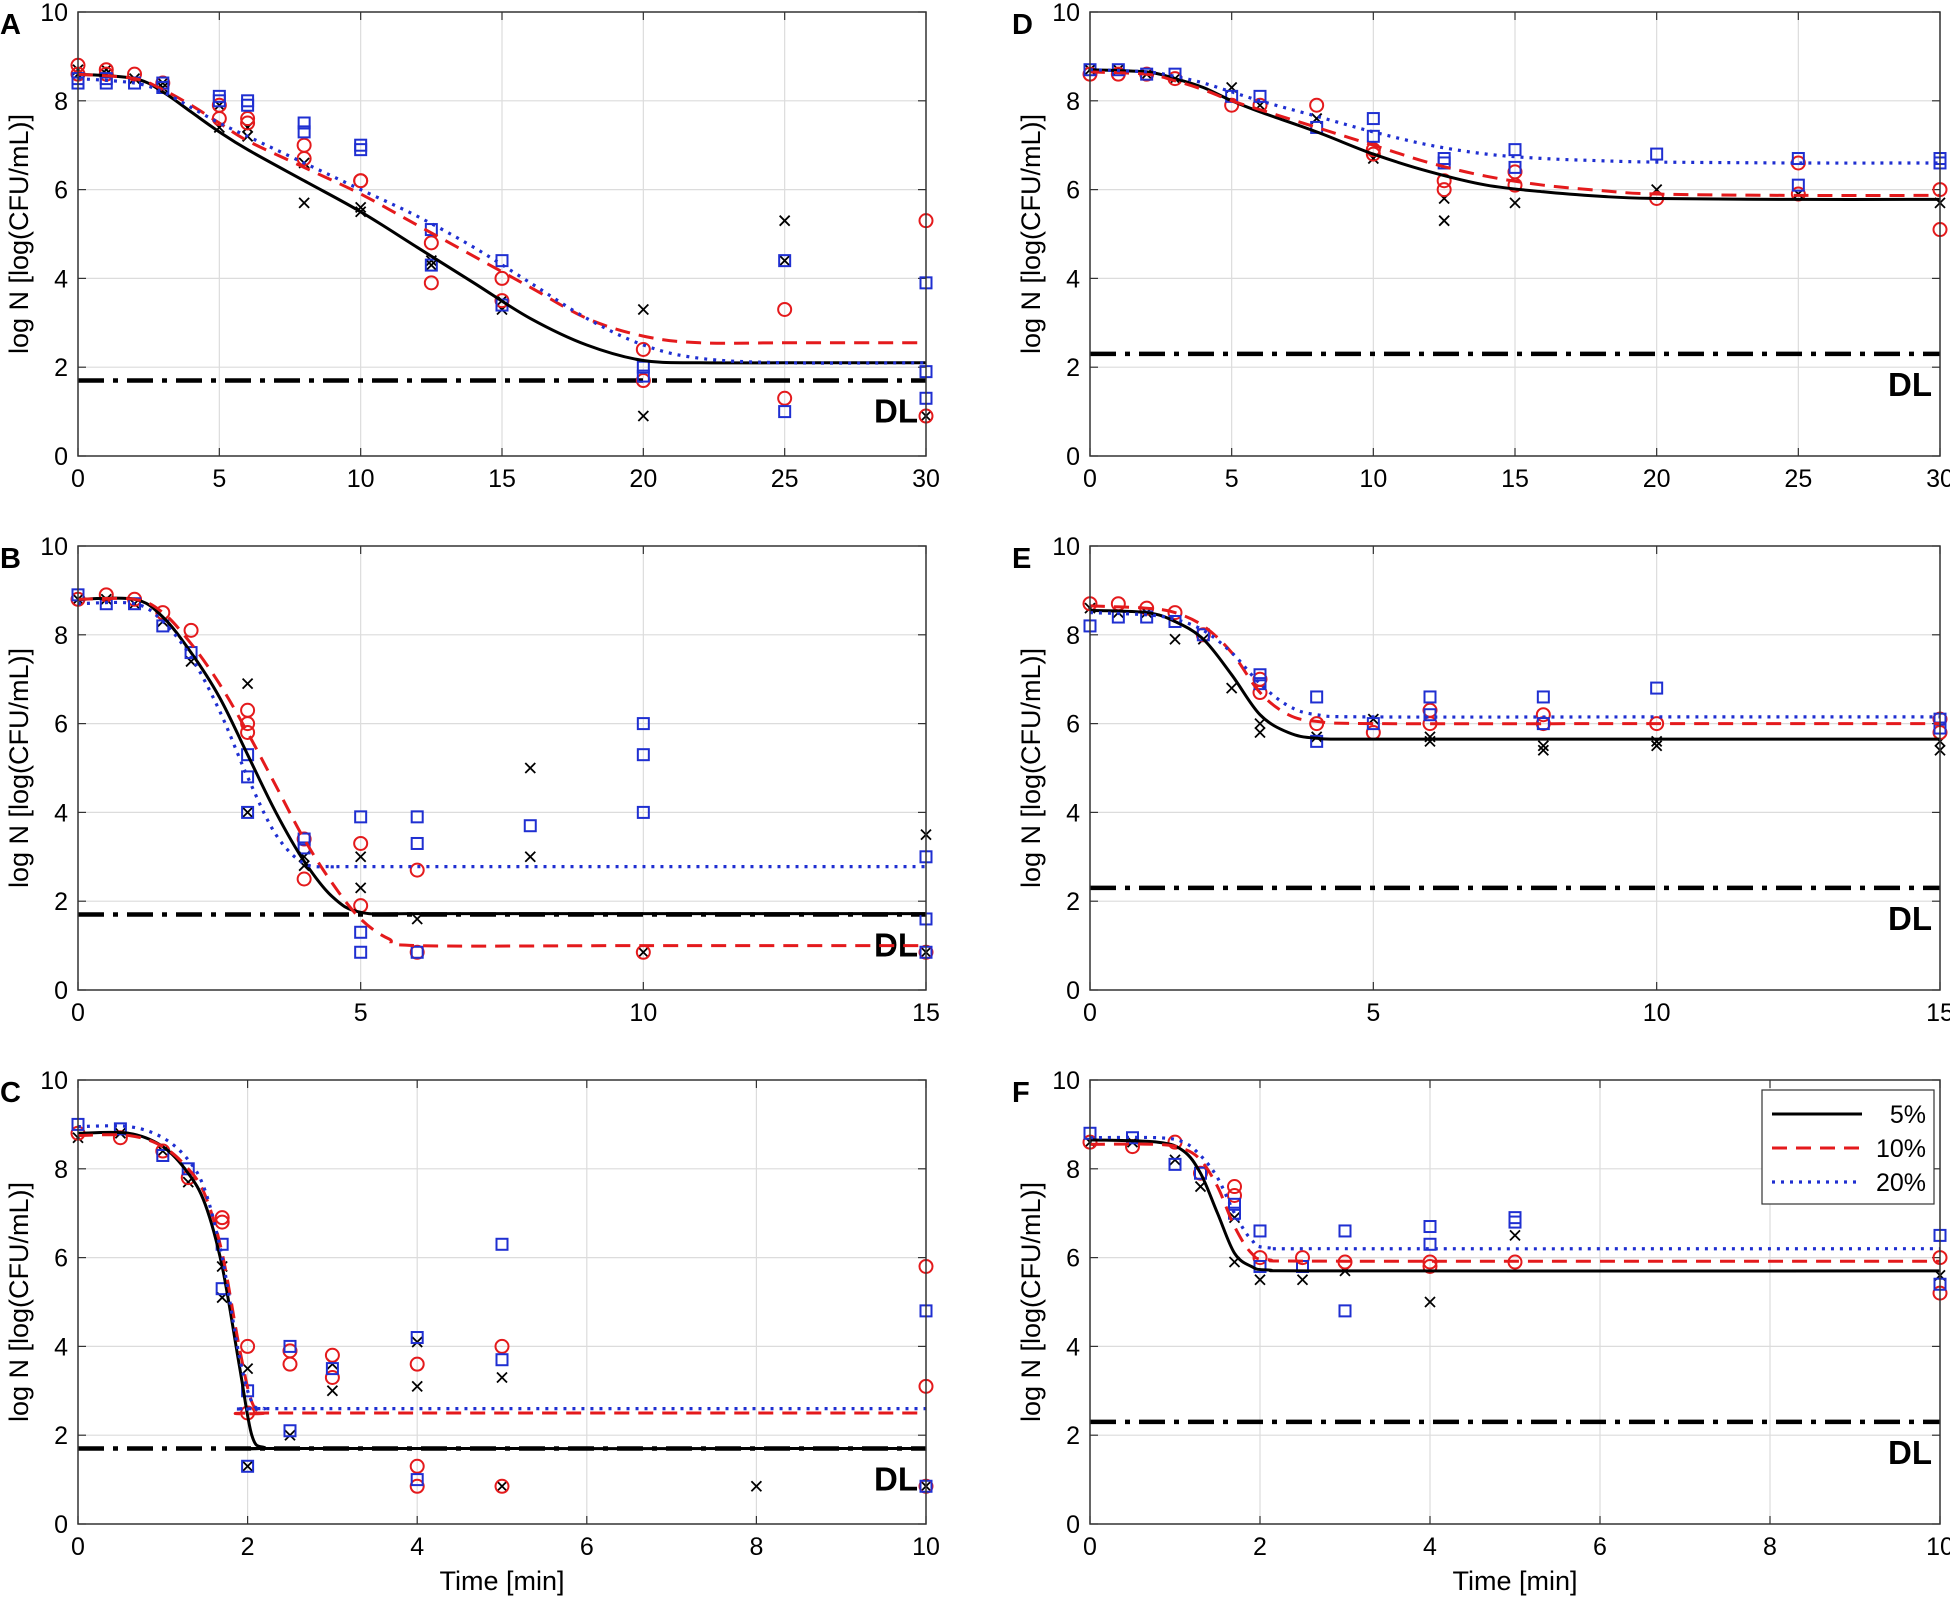 The width and height of the screenshot is (1950, 1599). What do you see at coordinates (1770, 1547) in the screenshot?
I see `x-tick-label: 8` at bounding box center [1770, 1547].